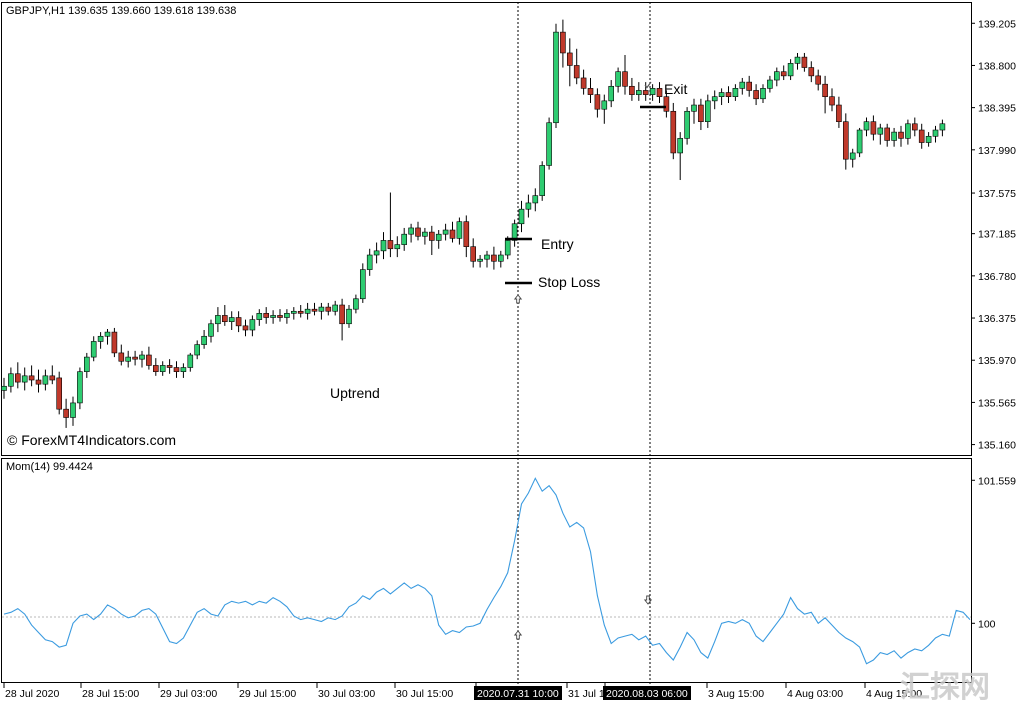  I want to click on price-tick-label: 138.395, so click(997, 109).